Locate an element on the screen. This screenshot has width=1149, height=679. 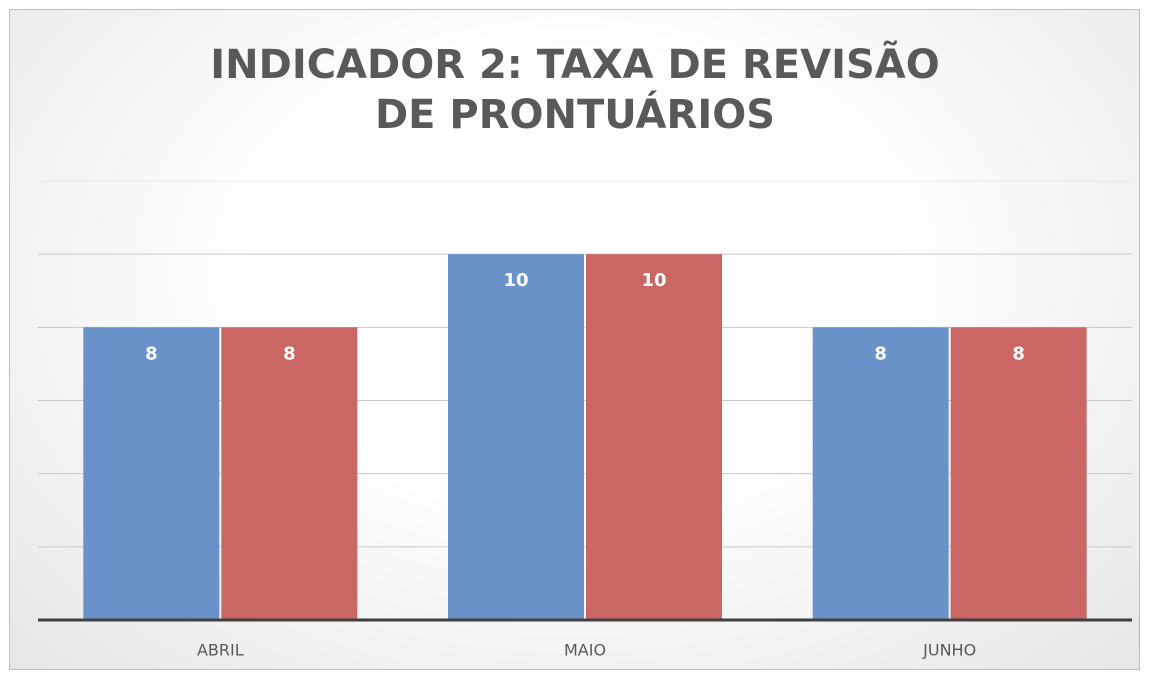
x-tick-label: ABRIL is located at coordinates (220, 650).